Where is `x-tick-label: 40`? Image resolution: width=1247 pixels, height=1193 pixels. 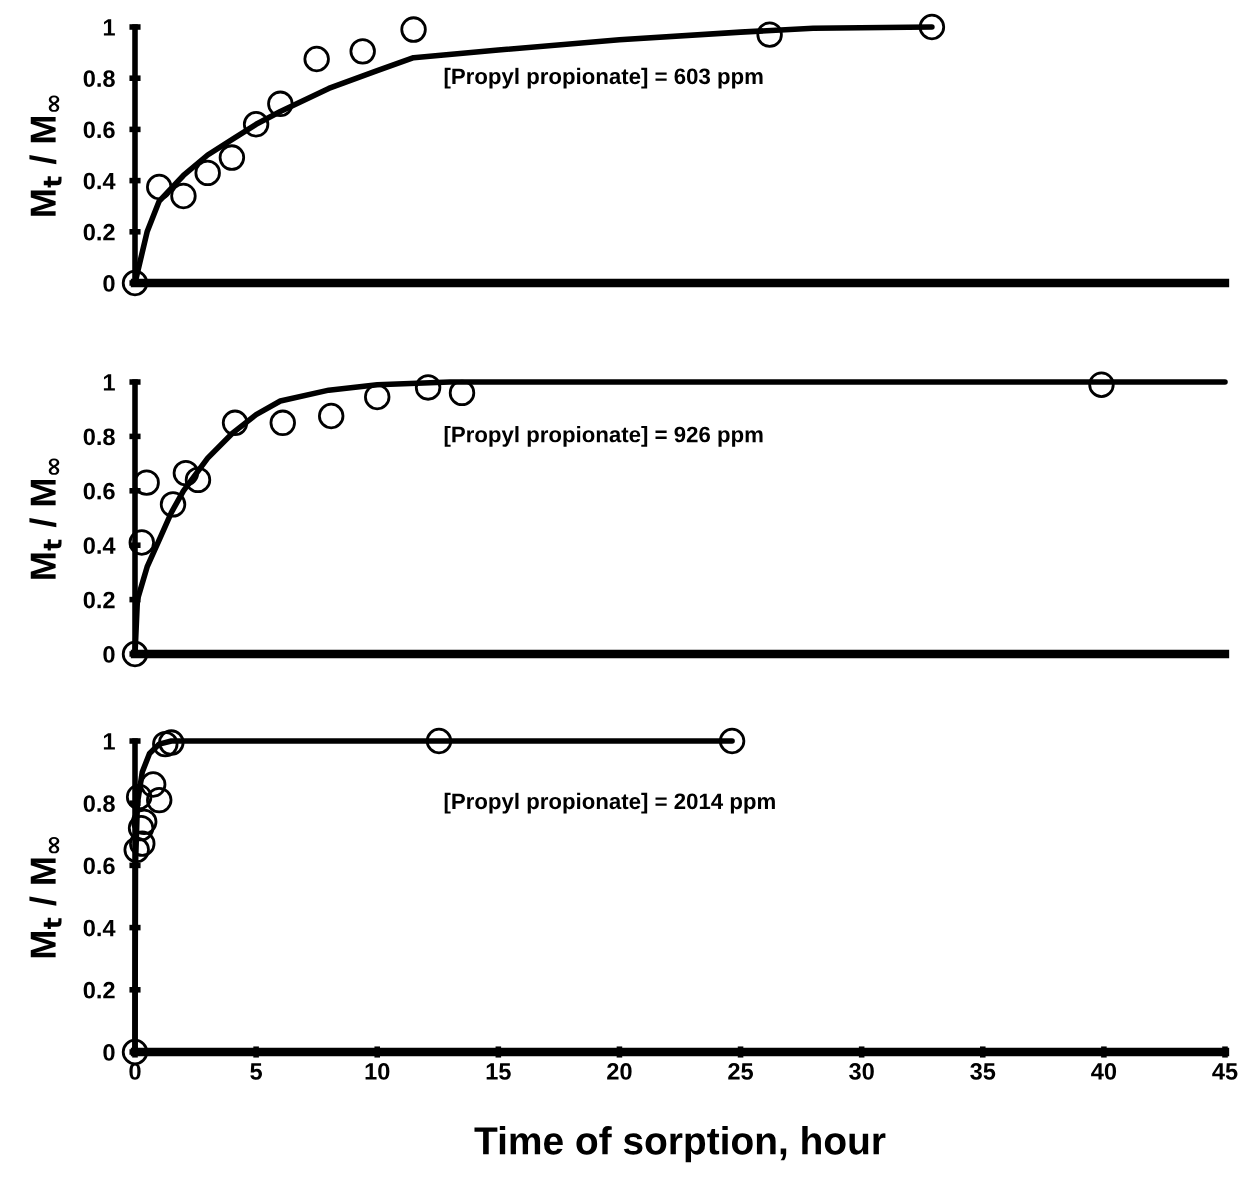
x-tick-label: 40 is located at coordinates (1104, 1071).